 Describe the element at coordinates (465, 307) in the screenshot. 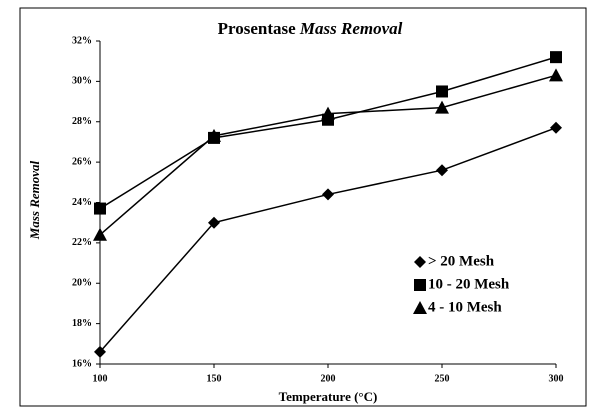

I see `legend-label: 4 - 10 Mesh` at that location.